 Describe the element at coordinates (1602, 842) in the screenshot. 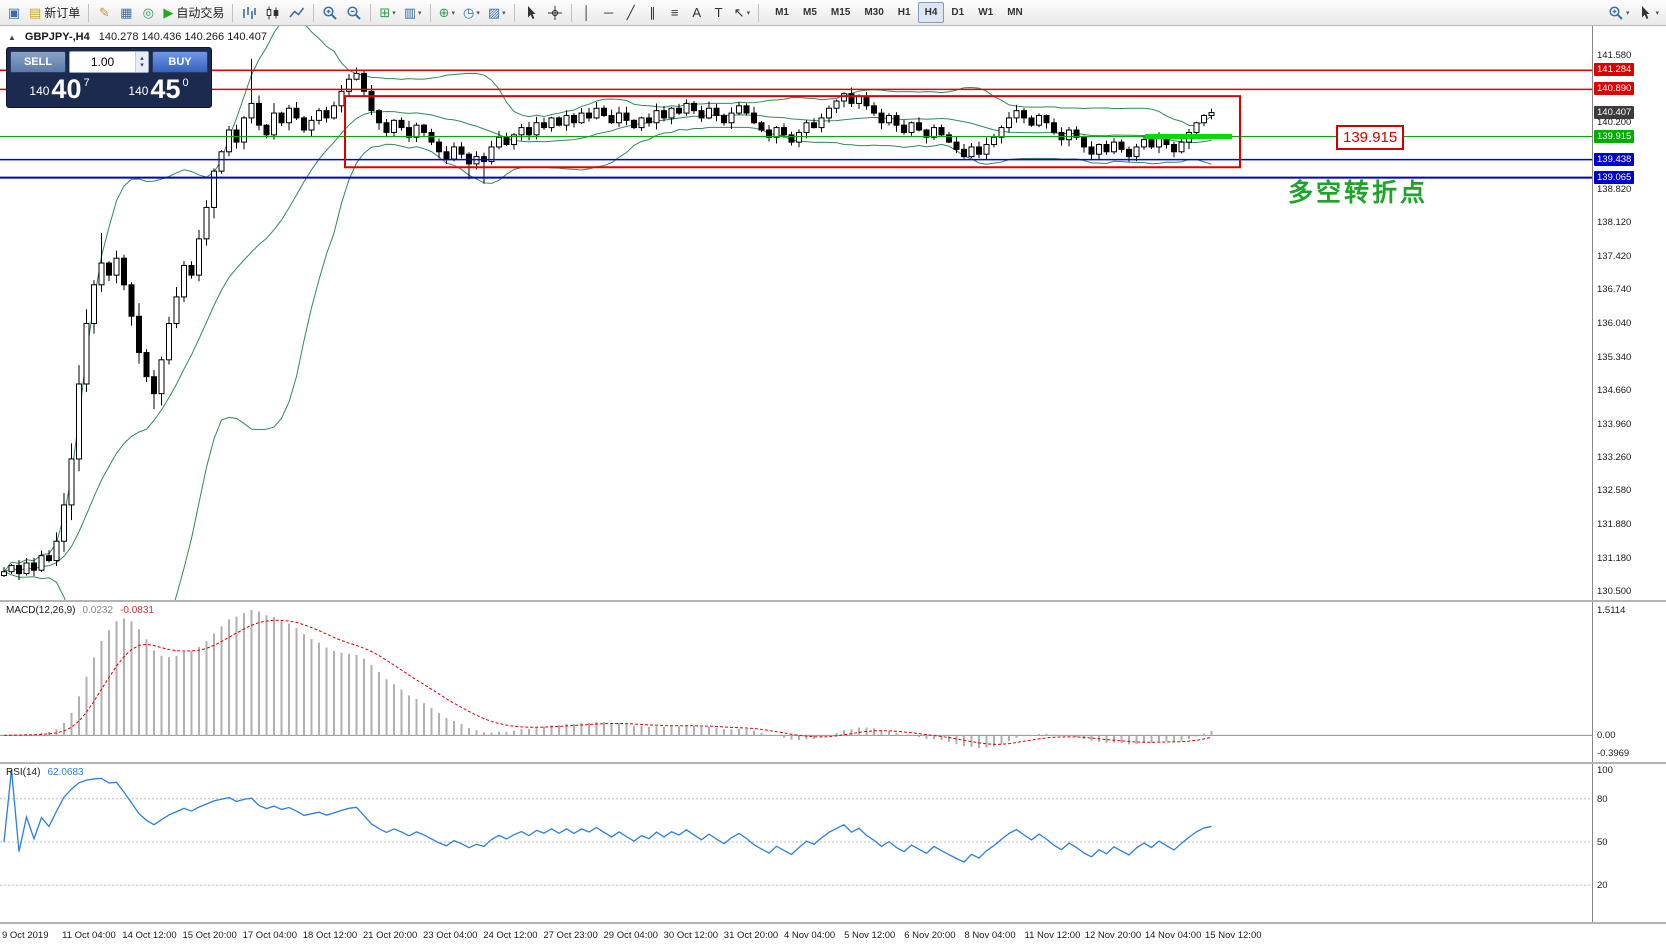

I see `rsi-axis-label: 50` at that location.